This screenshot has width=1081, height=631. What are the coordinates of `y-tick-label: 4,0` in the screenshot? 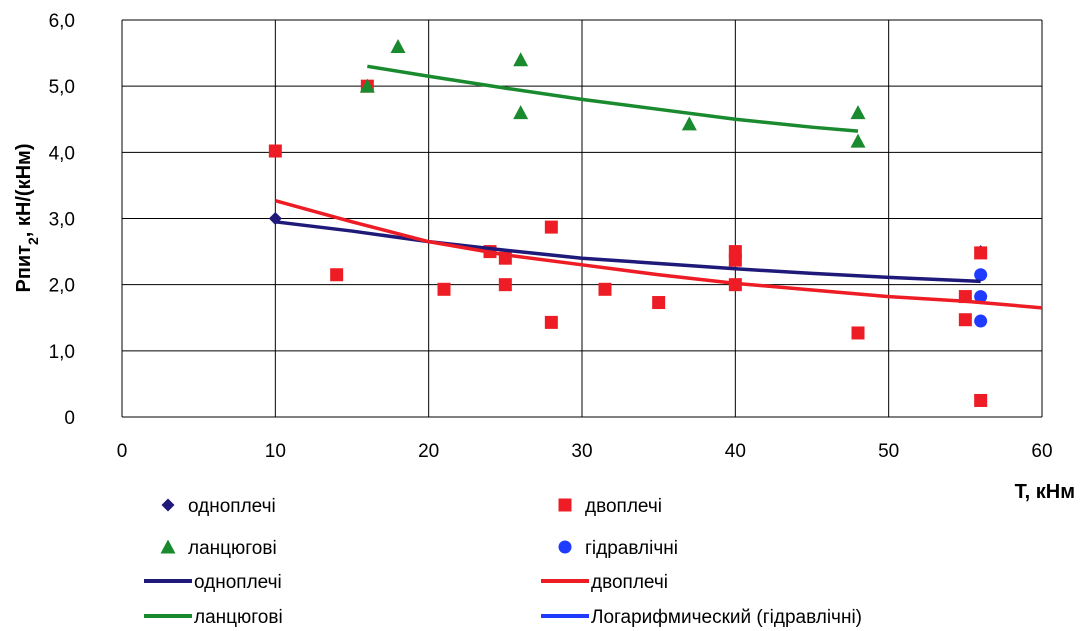 It's located at (62, 153).